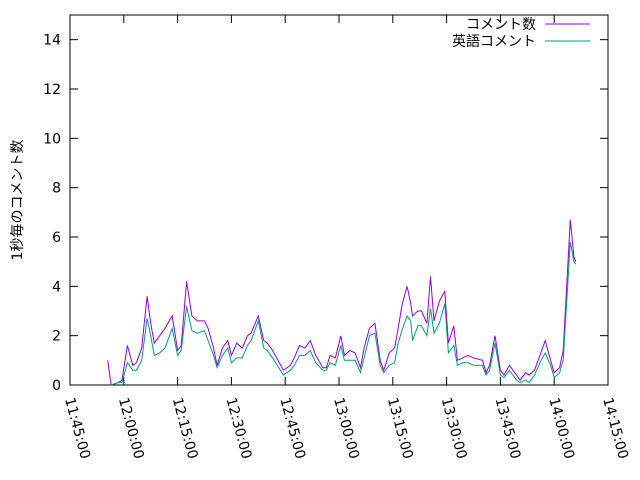 The image size is (640, 480). I want to click on x-tick-label: 12:30:00, so click(239, 428).